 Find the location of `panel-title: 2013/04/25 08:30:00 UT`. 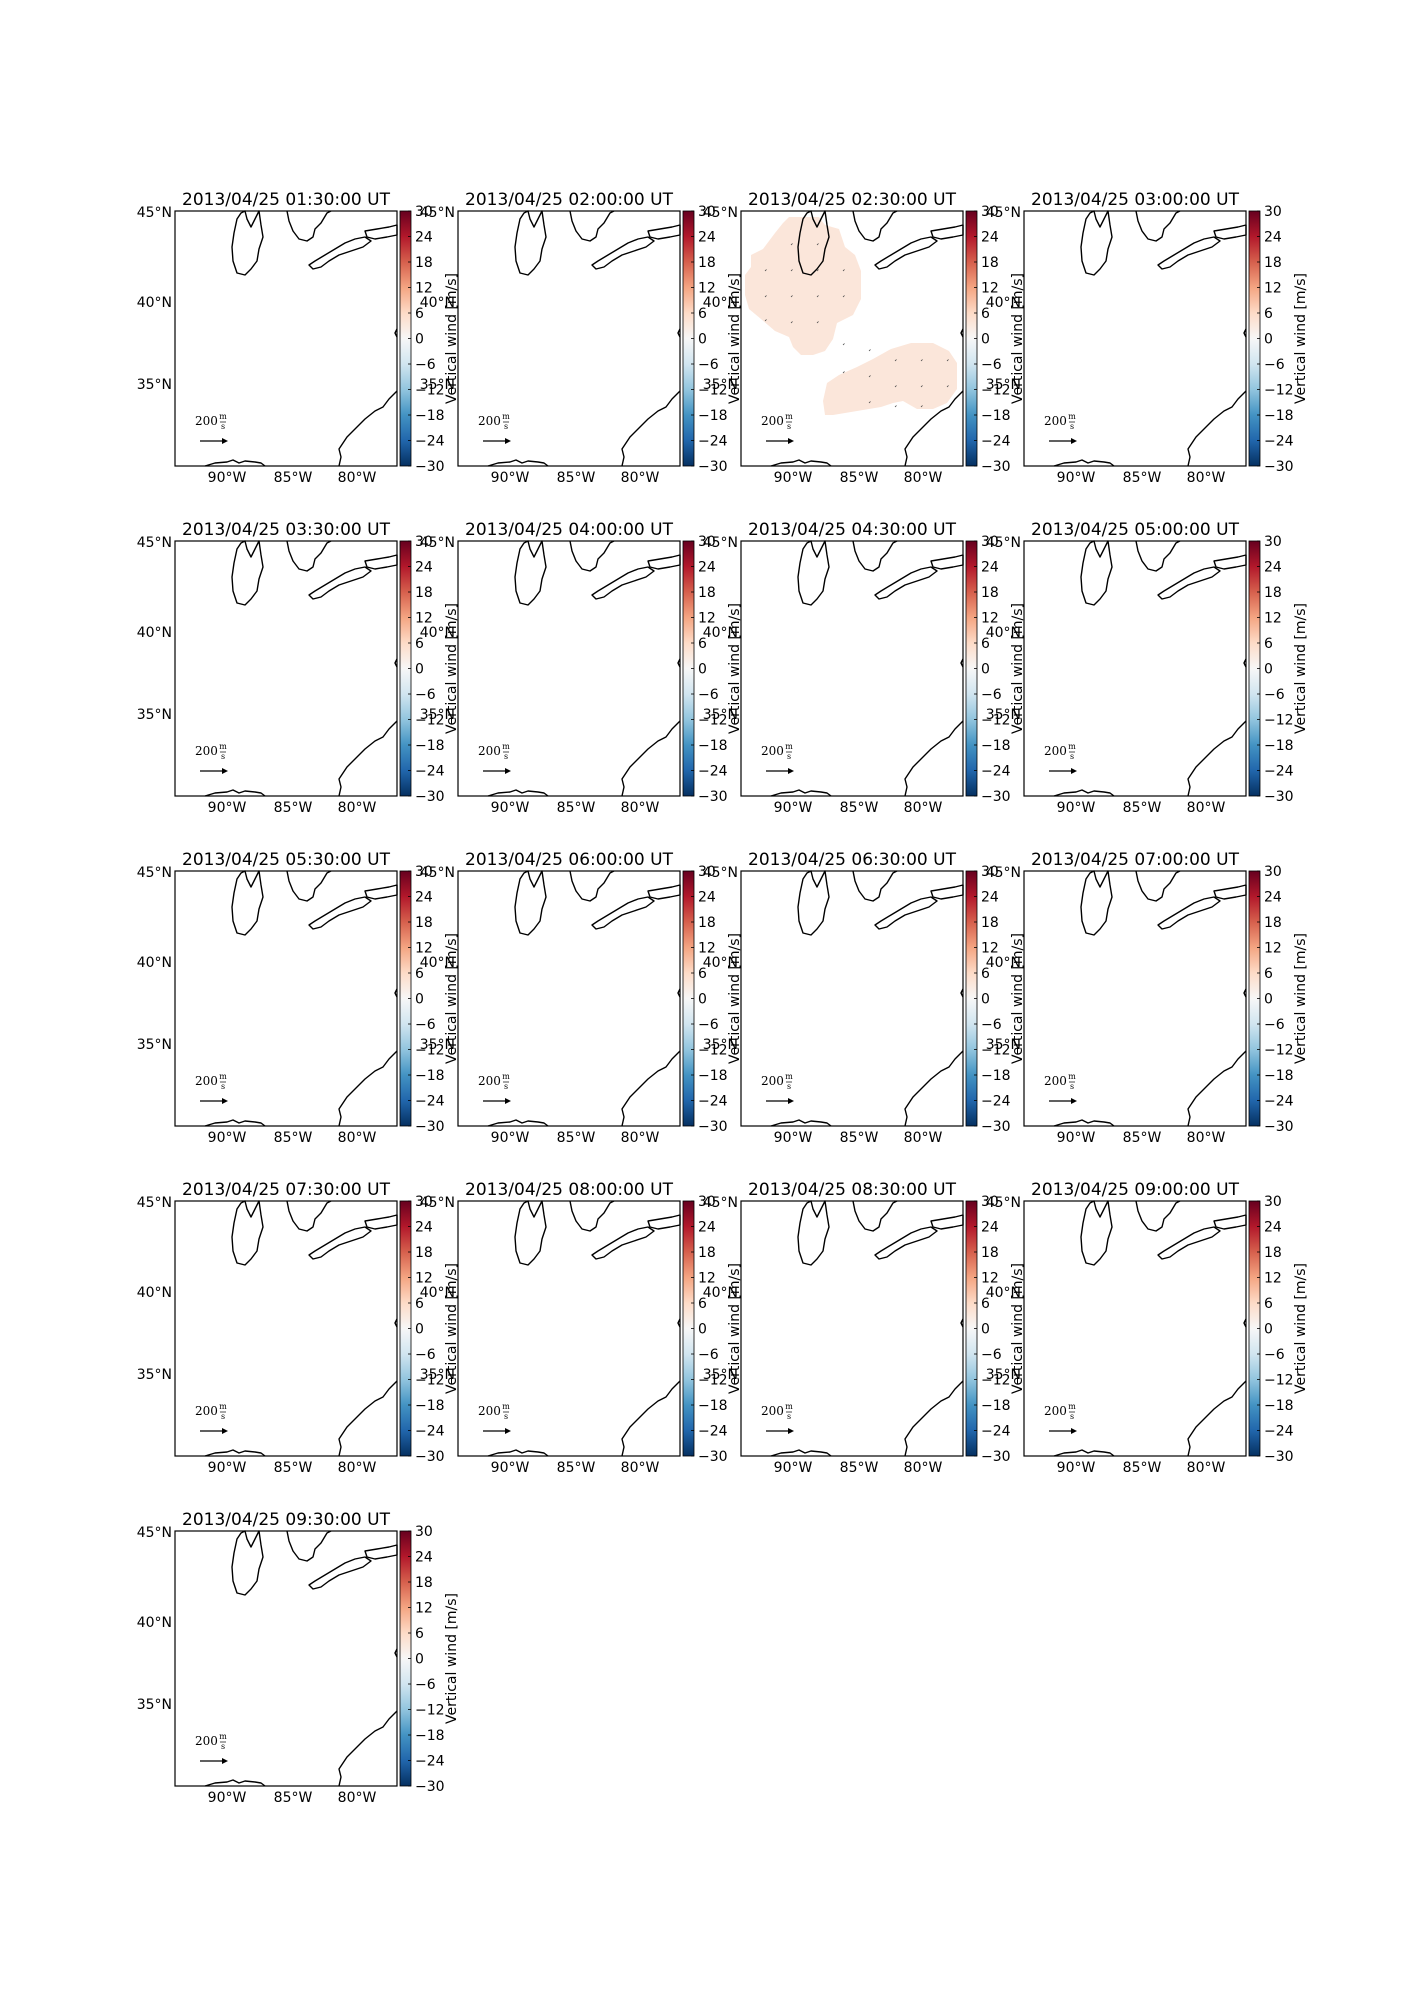

panel-title: 2013/04/25 08:30:00 UT is located at coordinates (852, 1190).